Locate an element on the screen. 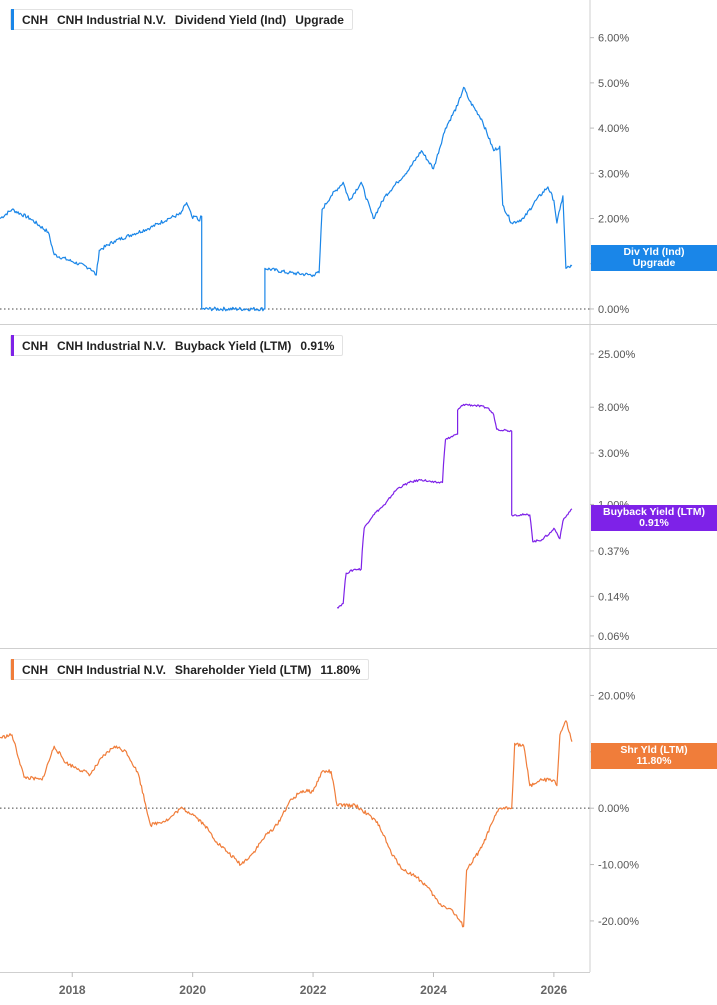 The image size is (717, 1005). x-tick-label: 2020 is located at coordinates (192, 990).